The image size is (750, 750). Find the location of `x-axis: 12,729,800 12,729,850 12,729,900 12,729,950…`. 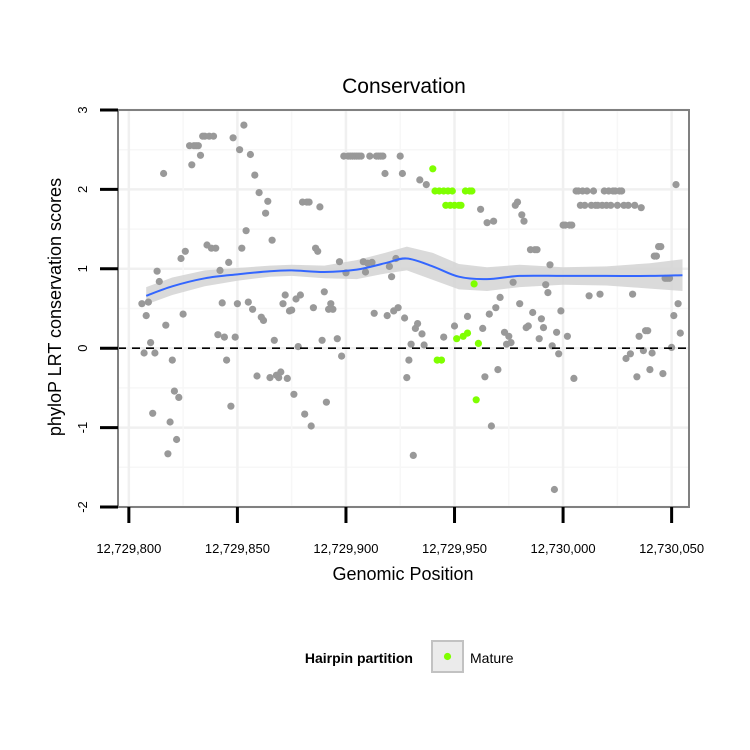

x-axis: 12,729,800 12,729,850 12,729,900 12,729,950… is located at coordinates (400, 531).